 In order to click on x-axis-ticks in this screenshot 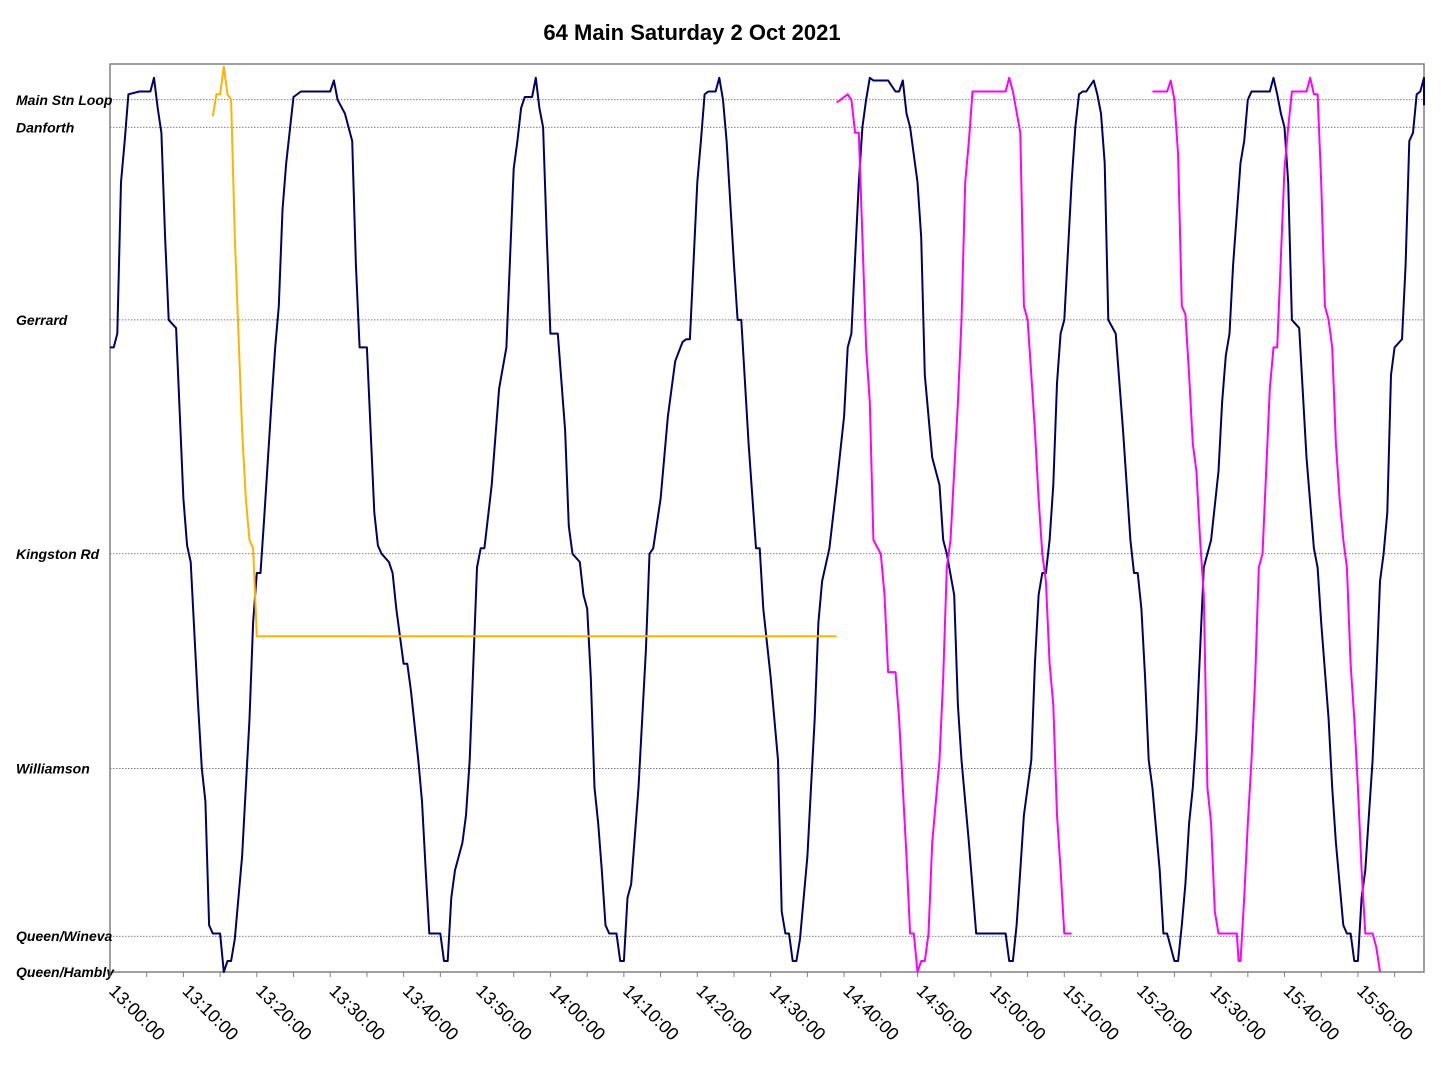, I will do `click(752, 974)`.